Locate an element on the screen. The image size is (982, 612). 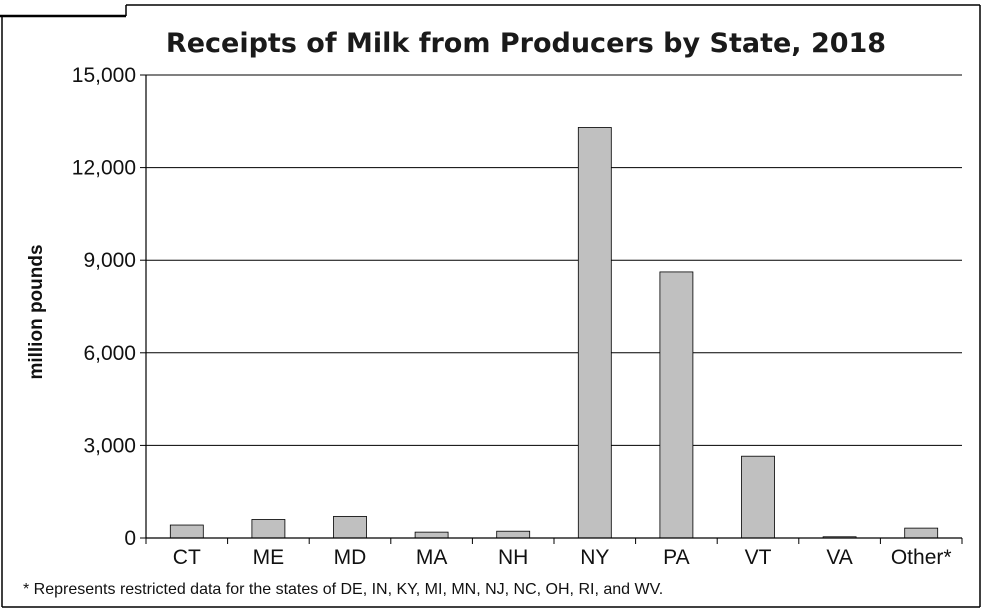
y-tick-label: 0 is located at coordinates (130, 538).